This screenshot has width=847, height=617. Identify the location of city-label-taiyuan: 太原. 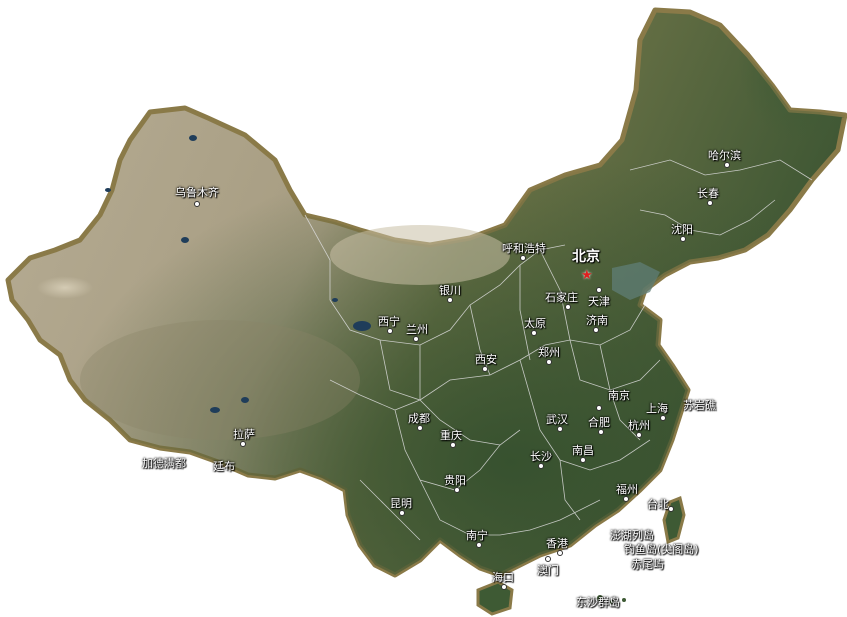
(535, 323).